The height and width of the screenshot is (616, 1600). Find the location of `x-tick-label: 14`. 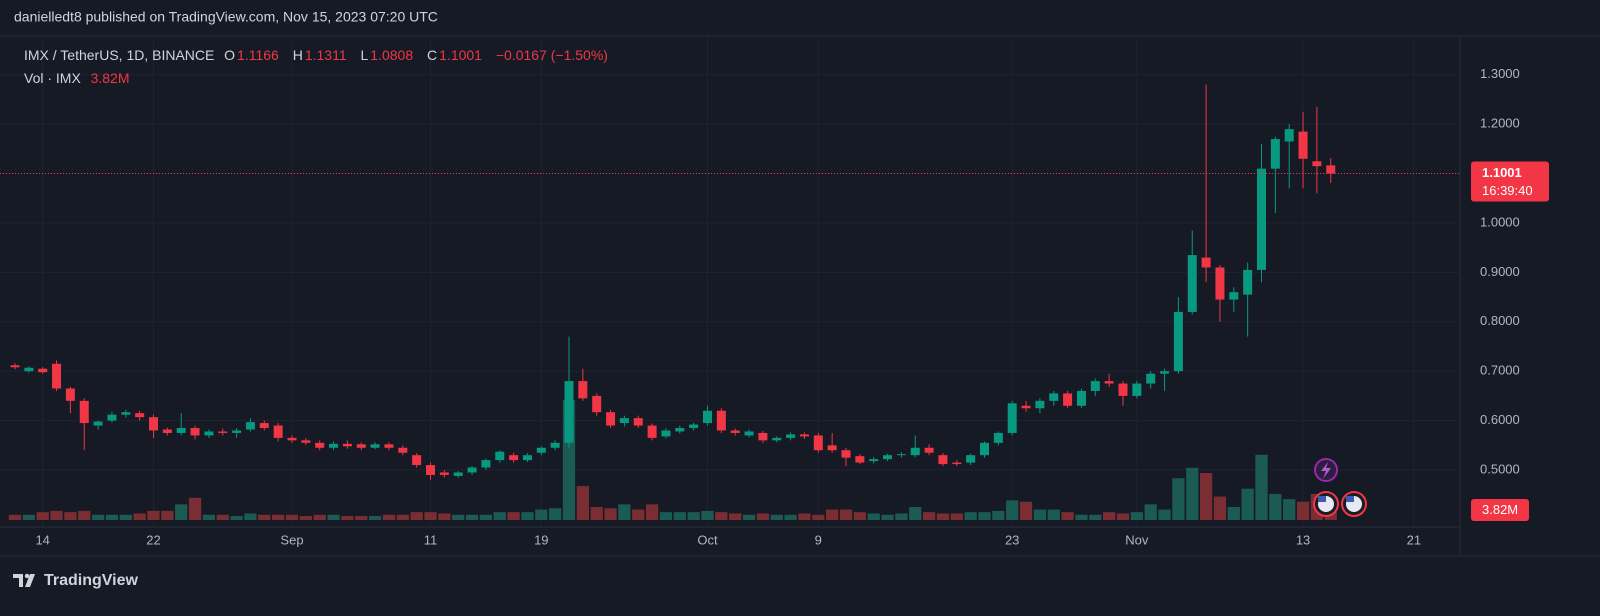

x-tick-label: 14 is located at coordinates (42, 539).